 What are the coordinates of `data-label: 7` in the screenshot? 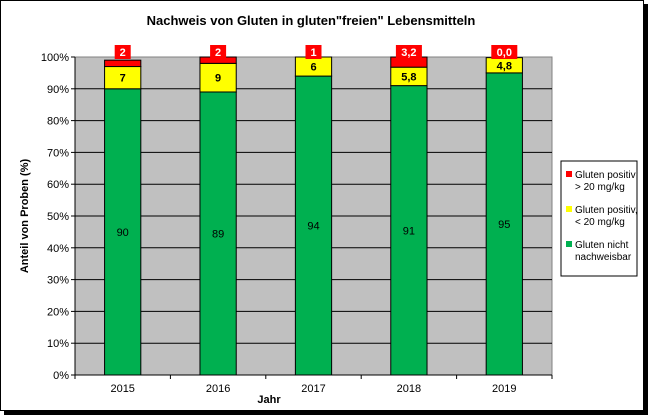 It's located at (123, 79).